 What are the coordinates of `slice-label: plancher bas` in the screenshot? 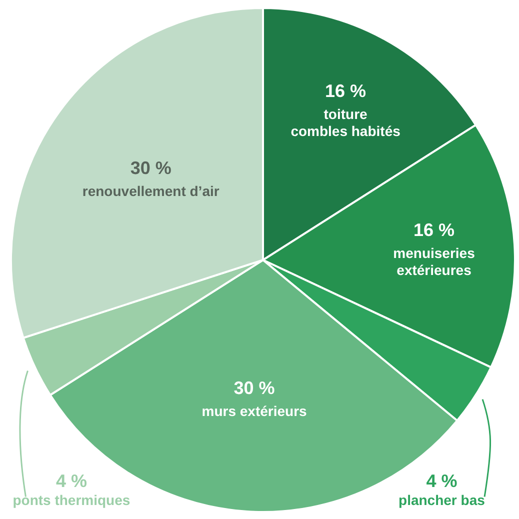 It's located at (442, 500).